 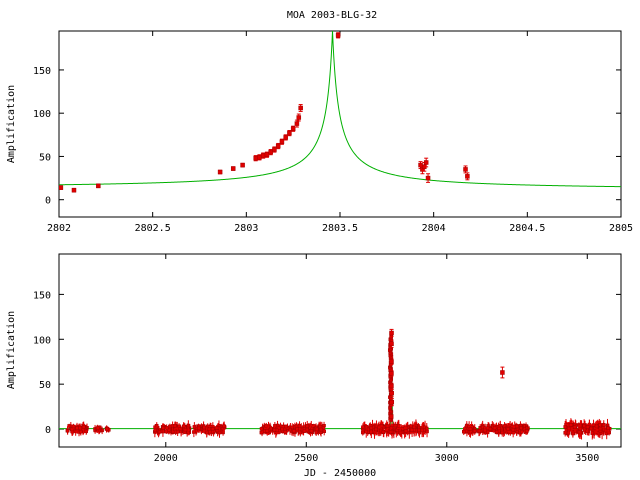 I want to click on top-y-tick-label: 150, so click(x=42, y=71).